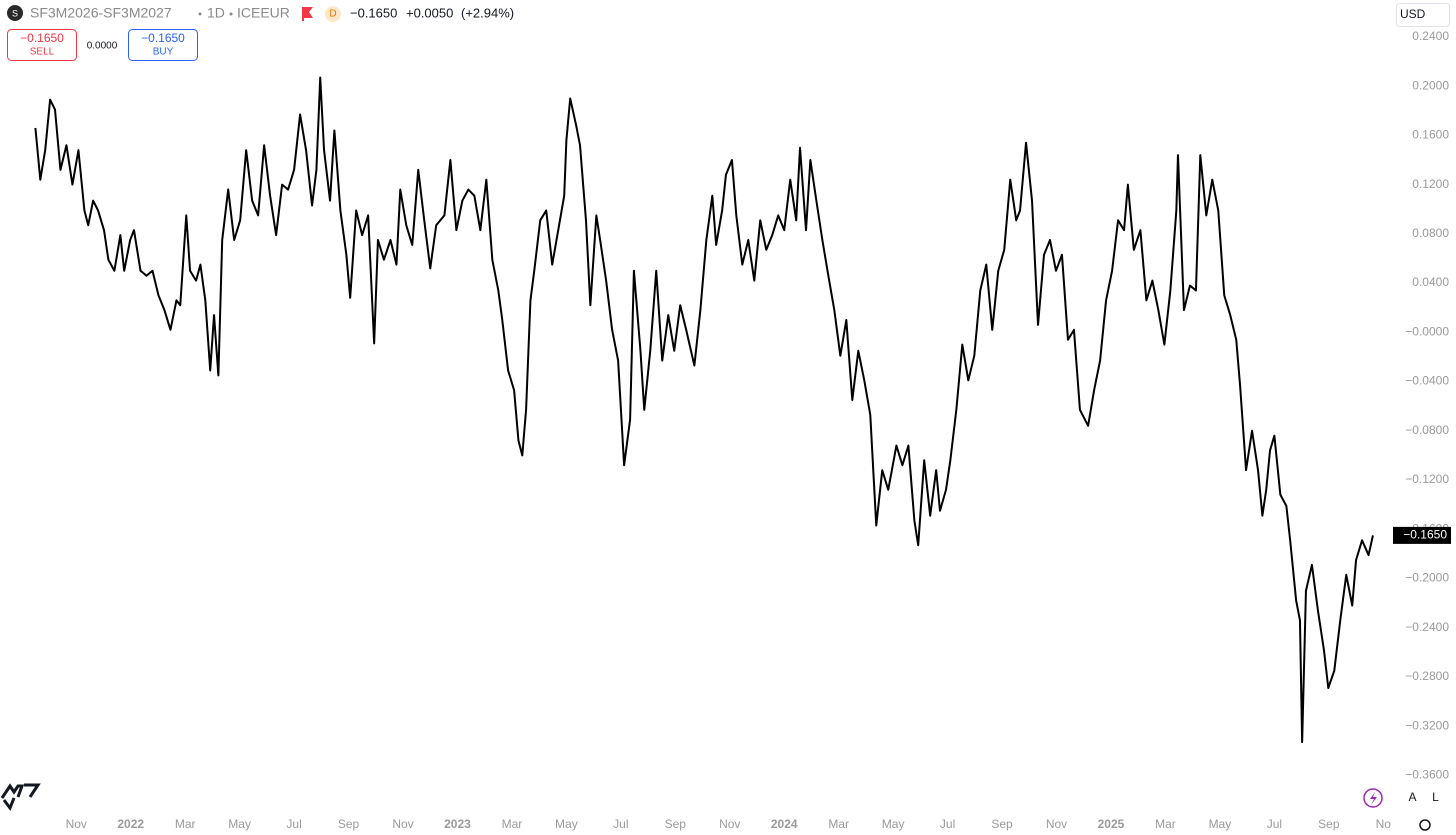  What do you see at coordinates (429, 12) in the screenshot?
I see `change: +0.0050` at bounding box center [429, 12].